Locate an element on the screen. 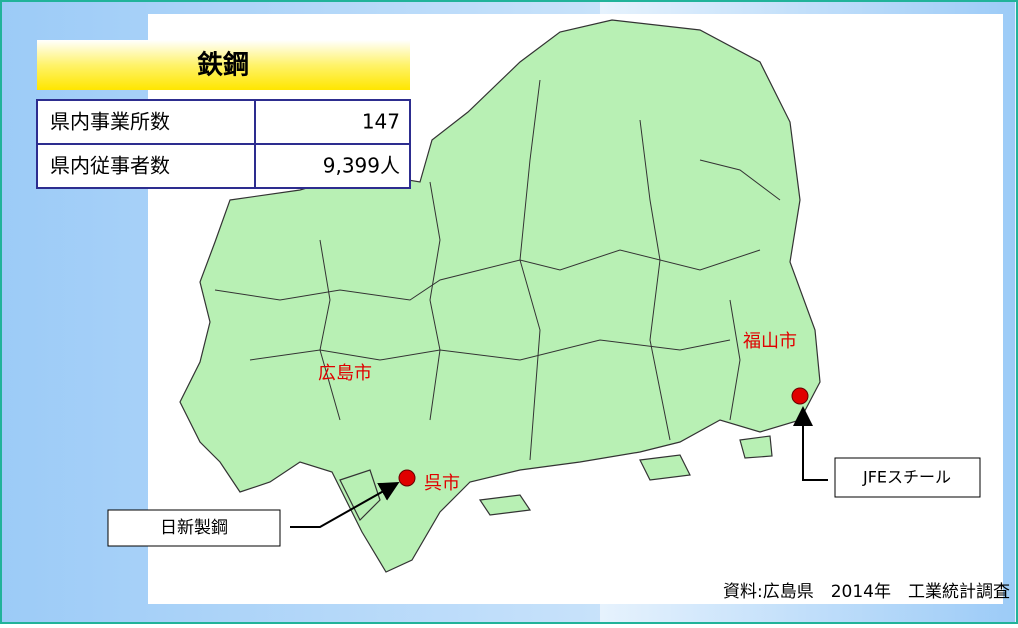 This screenshot has height=628, width=1018. city-label: 広島市 is located at coordinates (345, 373).